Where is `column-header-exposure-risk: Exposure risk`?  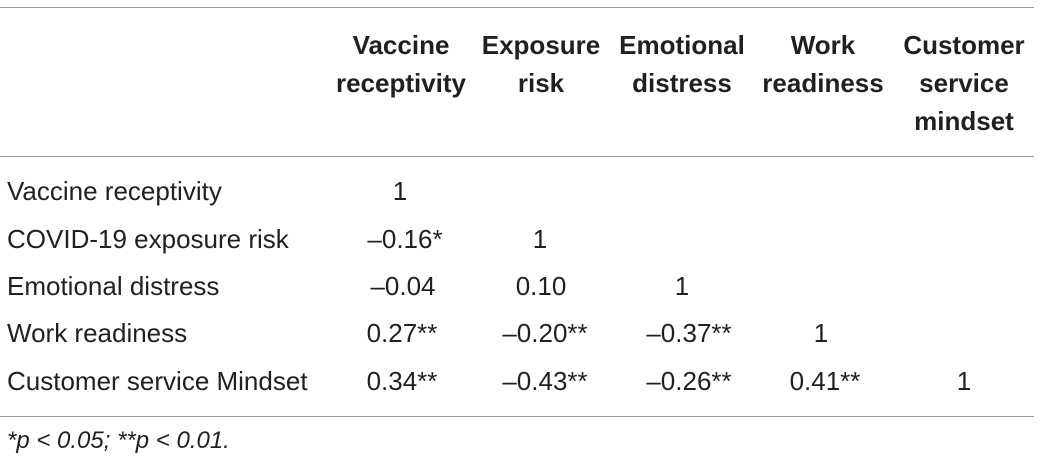
column-header-exposure-risk: Exposure risk is located at coordinates (541, 64).